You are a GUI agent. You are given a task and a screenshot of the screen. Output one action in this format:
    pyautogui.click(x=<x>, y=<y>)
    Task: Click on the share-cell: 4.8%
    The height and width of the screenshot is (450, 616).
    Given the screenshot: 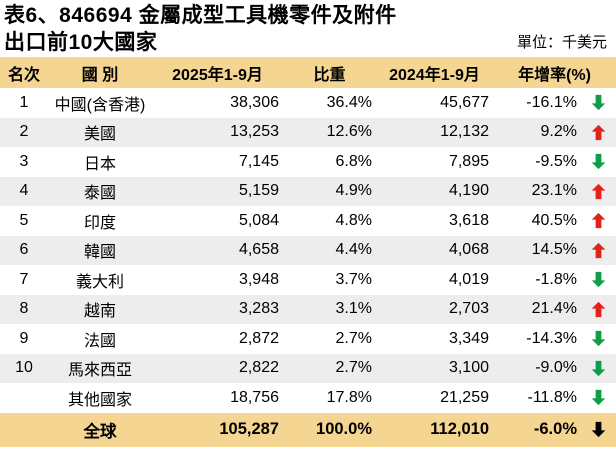 What is the action you would take?
    pyautogui.click(x=353, y=220)
    